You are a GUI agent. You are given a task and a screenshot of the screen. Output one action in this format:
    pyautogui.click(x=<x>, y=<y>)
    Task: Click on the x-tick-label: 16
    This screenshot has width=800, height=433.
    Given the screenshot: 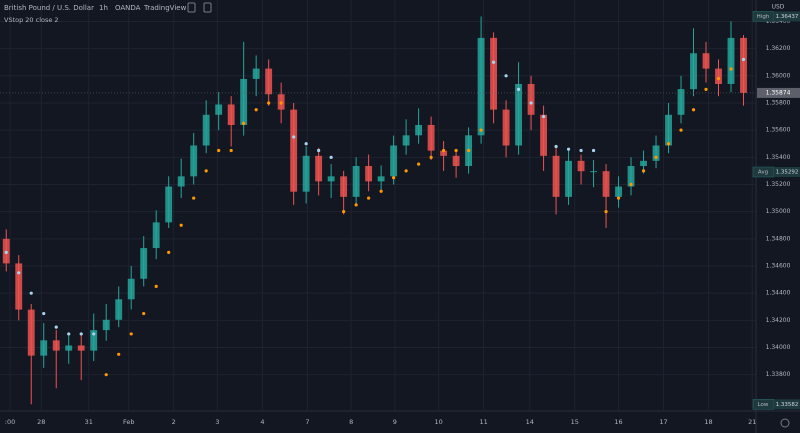 What is the action you would take?
    pyautogui.click(x=618, y=422)
    